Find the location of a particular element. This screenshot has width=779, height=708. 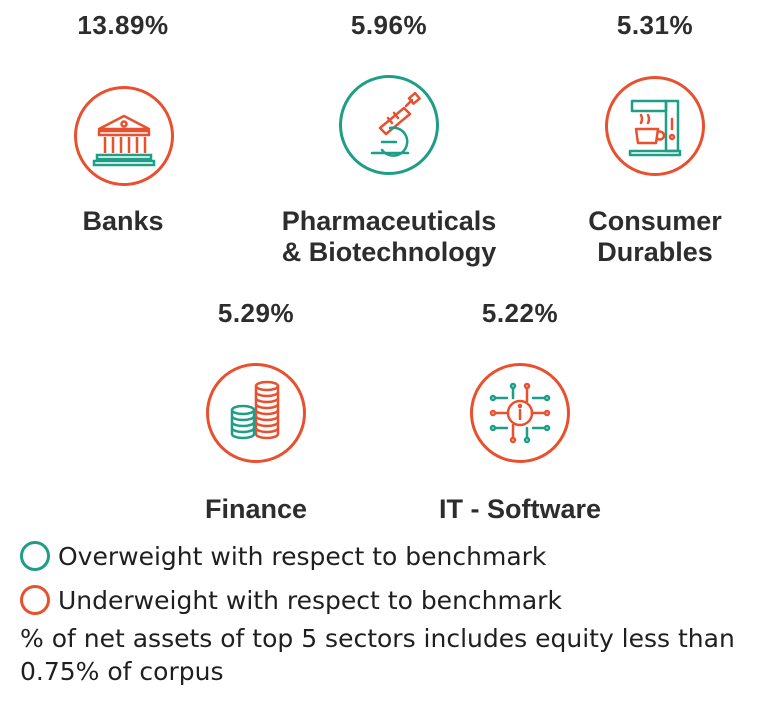

overweight-ring is located at coordinates (389, 125).